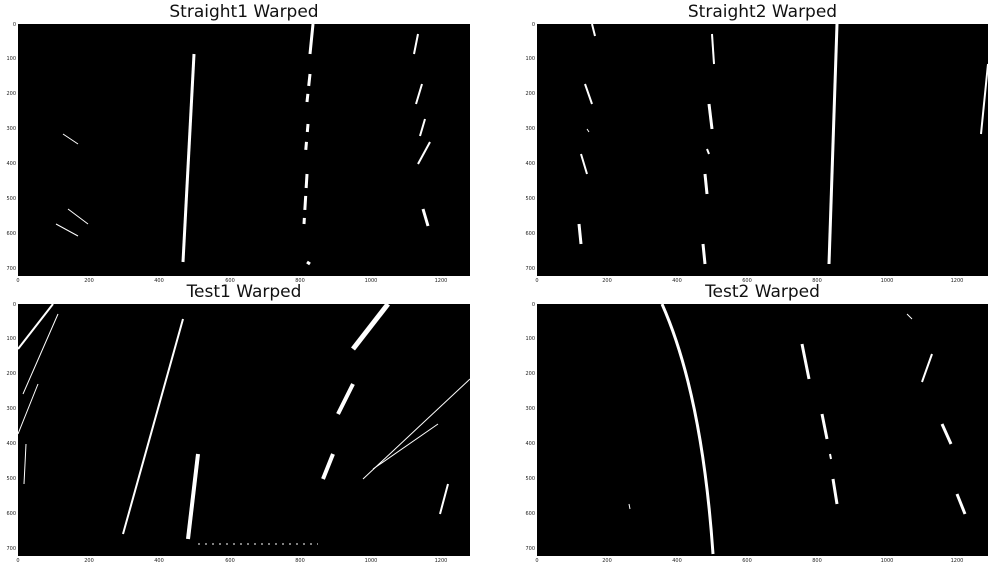 The height and width of the screenshot is (568, 1004). I want to click on panel-title: Test1 Warped, so click(244, 292).